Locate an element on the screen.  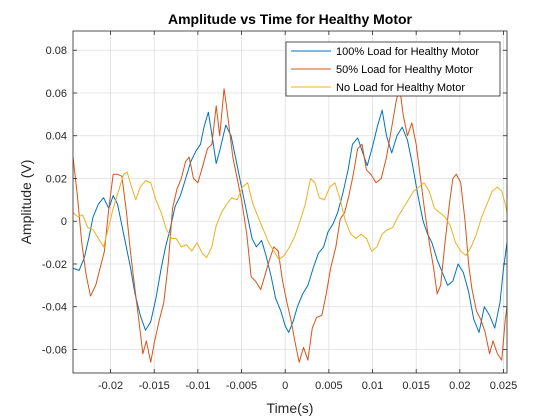
y-tick-label: 0.04 is located at coordinates (56, 137).